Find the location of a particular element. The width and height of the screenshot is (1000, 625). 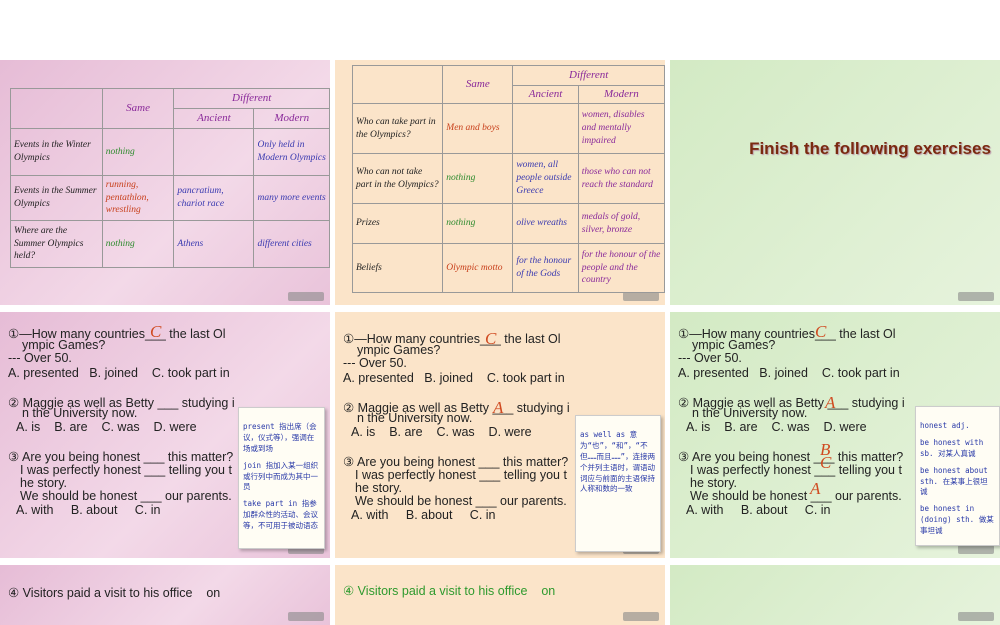

exercise-line: ④ Visitors paid a visit to his office on is located at coordinates (114, 593).